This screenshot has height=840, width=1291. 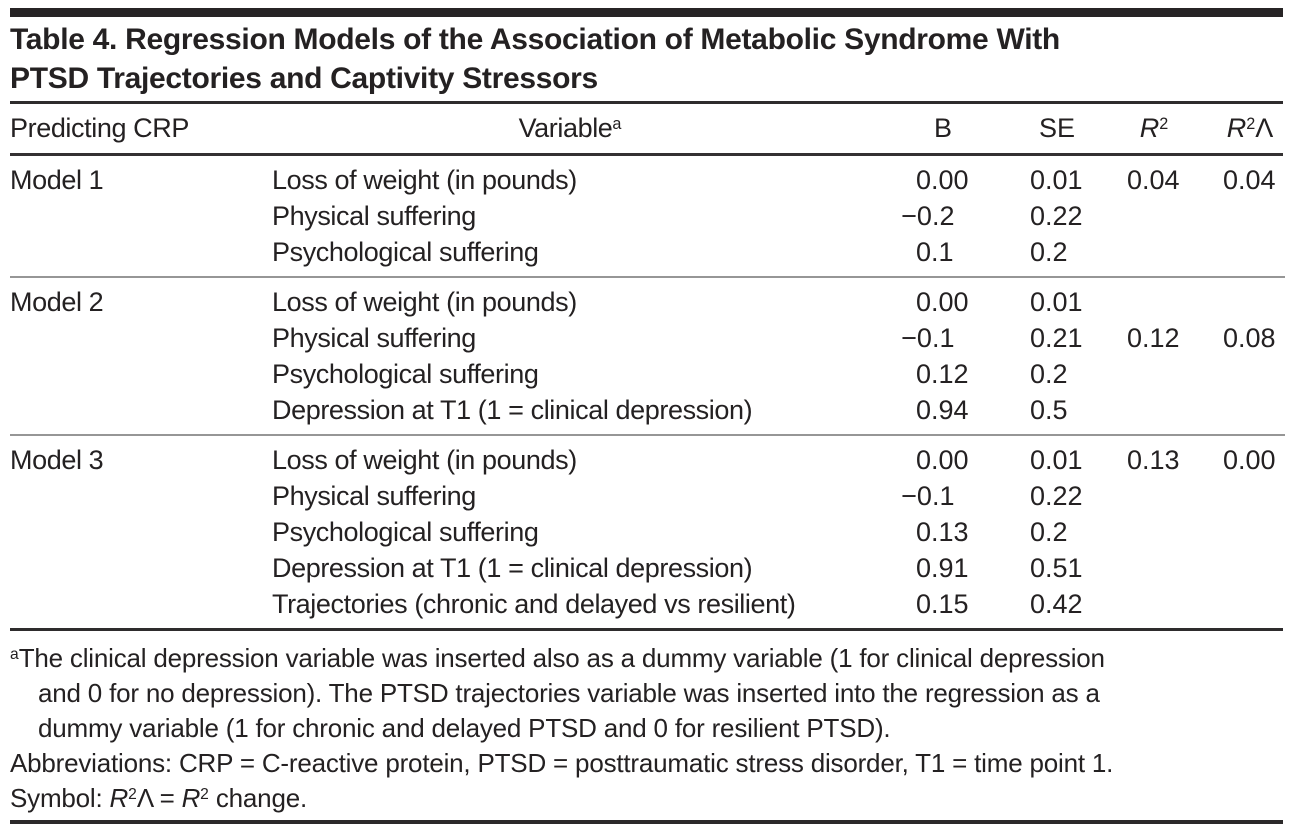 What do you see at coordinates (1153, 179) in the screenshot?
I see `r2-cell: 0.04` at bounding box center [1153, 179].